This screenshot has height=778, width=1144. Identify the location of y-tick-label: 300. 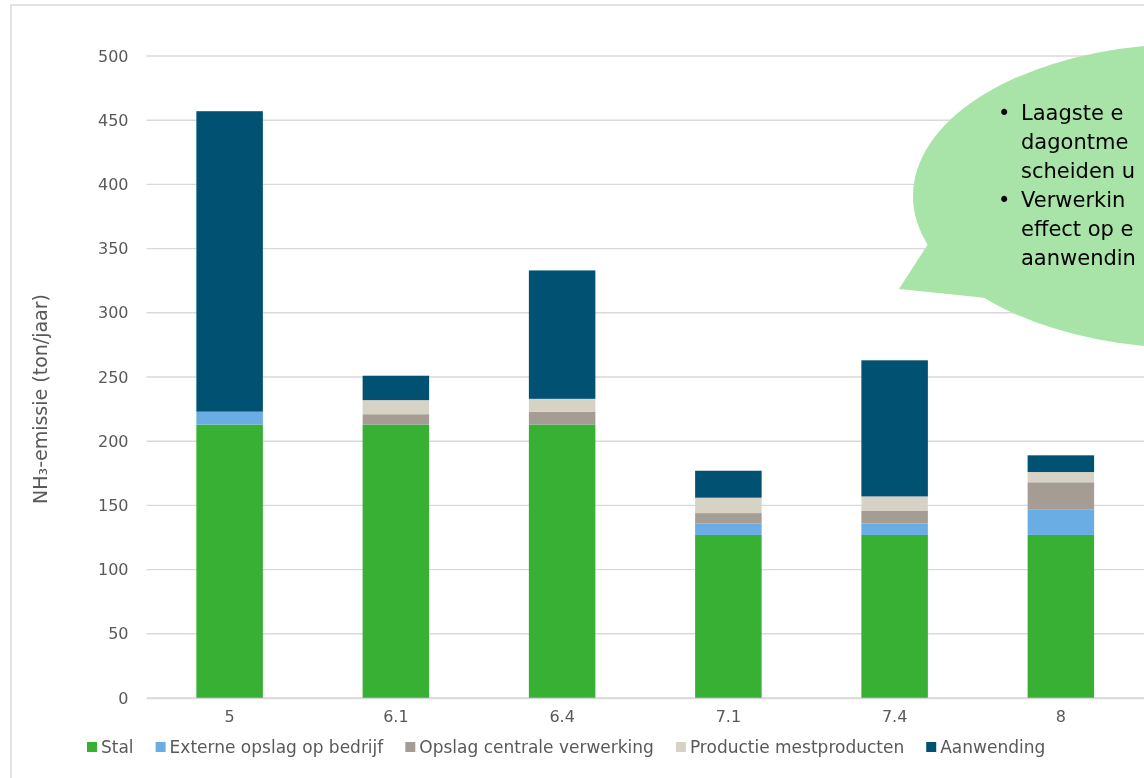
(113, 313).